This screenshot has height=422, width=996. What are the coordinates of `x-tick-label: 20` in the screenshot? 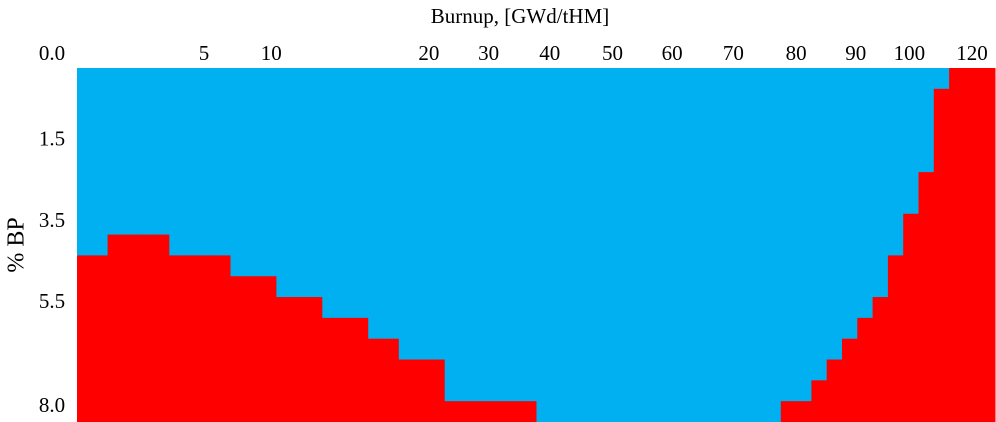 It's located at (428, 53).